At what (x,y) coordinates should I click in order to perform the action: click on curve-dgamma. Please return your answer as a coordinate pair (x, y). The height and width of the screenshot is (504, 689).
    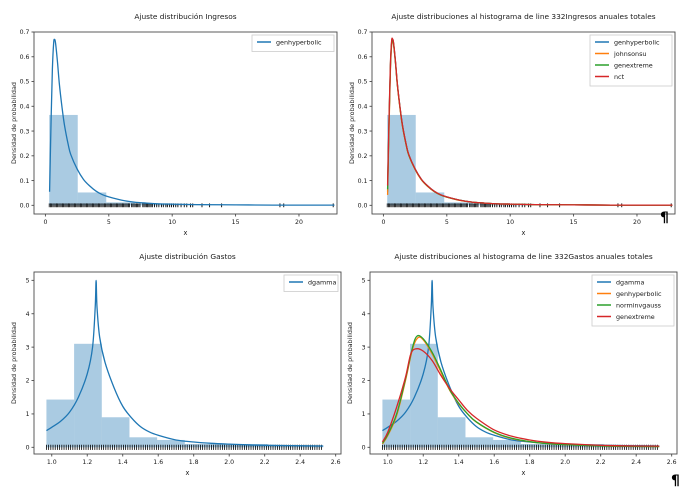
    Looking at the image, I should click on (185, 363).